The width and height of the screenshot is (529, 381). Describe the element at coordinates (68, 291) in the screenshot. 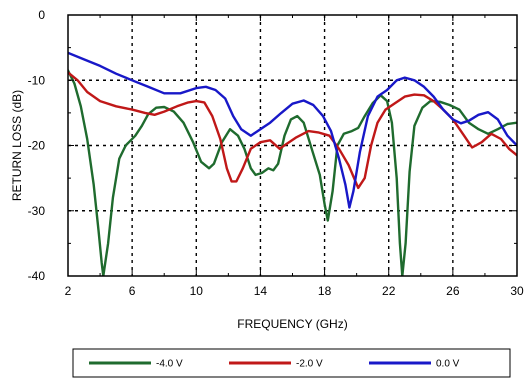

I see `x-tick-label: 2` at that location.